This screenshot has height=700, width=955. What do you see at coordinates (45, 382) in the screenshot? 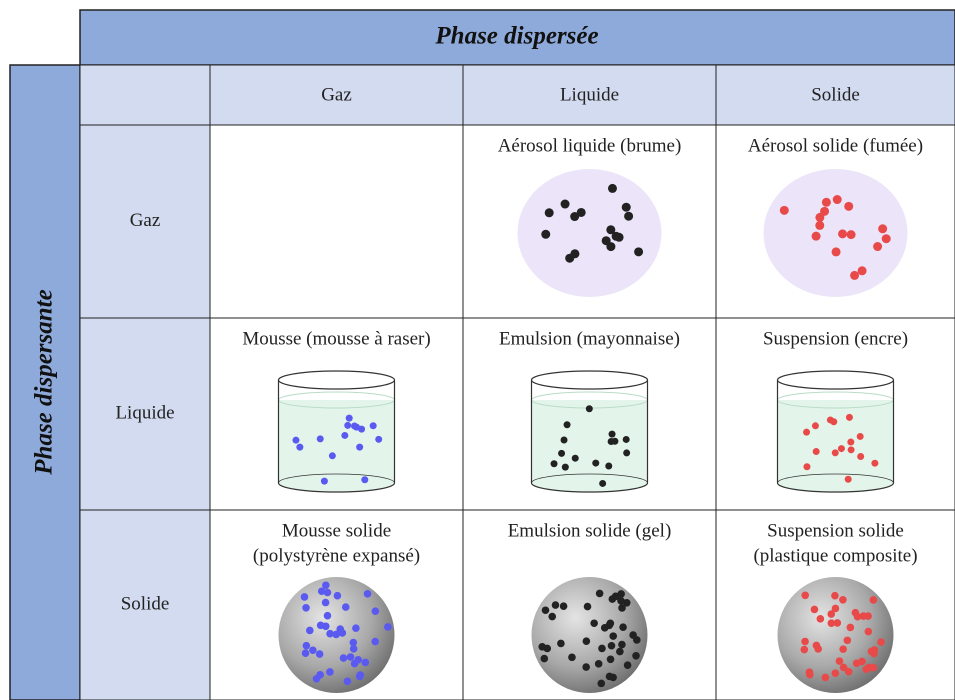
I see `side-header` at bounding box center [45, 382].